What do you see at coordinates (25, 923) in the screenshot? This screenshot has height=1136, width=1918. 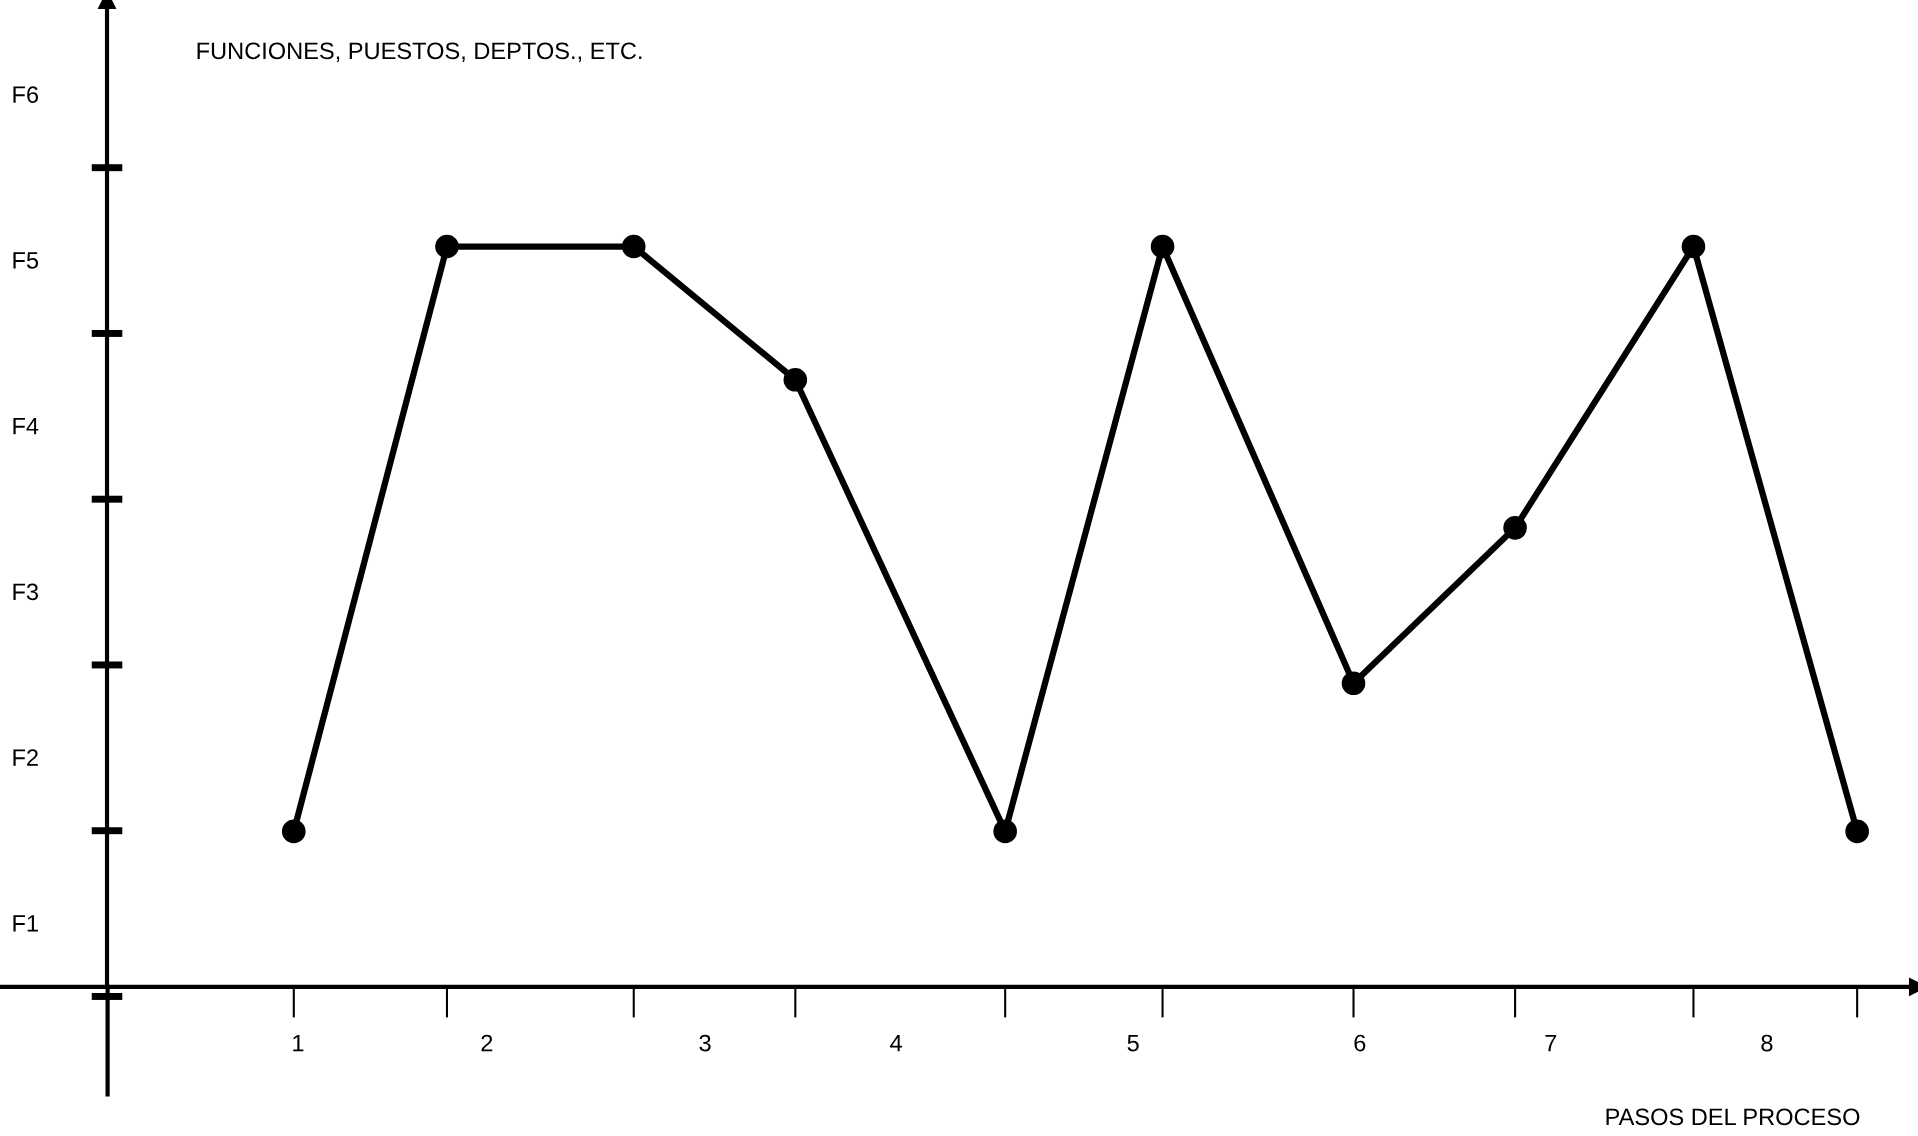 I see `annotation: F1` at bounding box center [25, 923].